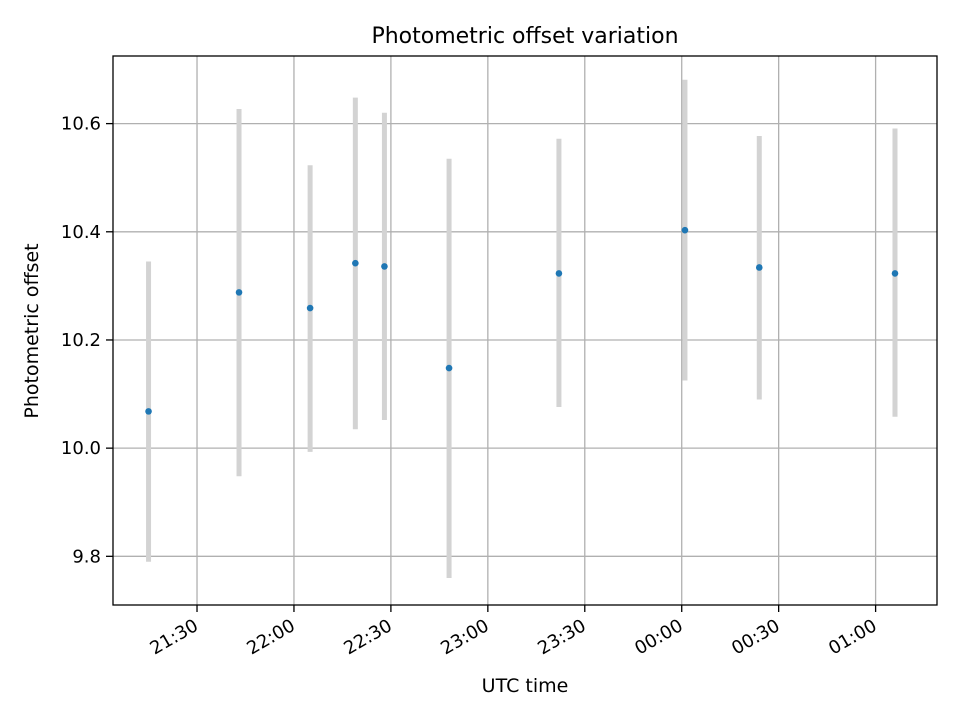 The width and height of the screenshot is (960, 720). I want to click on x-tick-label: 01:00, so click(852, 637).